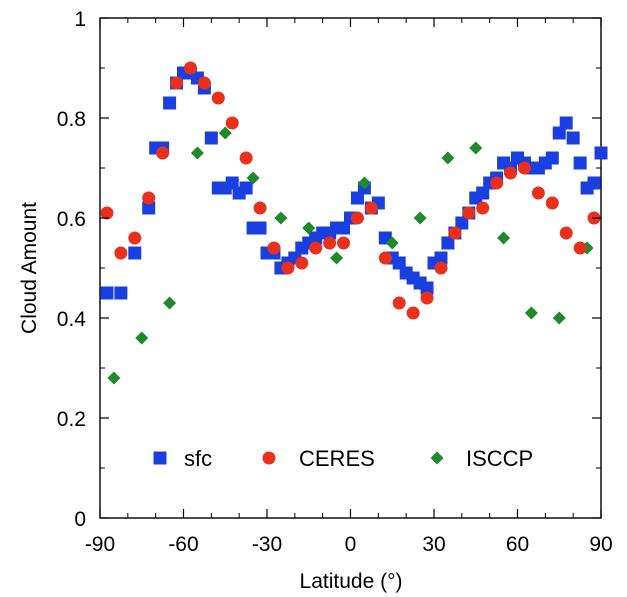 The width and height of the screenshot is (627, 597). What do you see at coordinates (71, 119) in the screenshot?
I see `y-tick-label: 0.8` at bounding box center [71, 119].